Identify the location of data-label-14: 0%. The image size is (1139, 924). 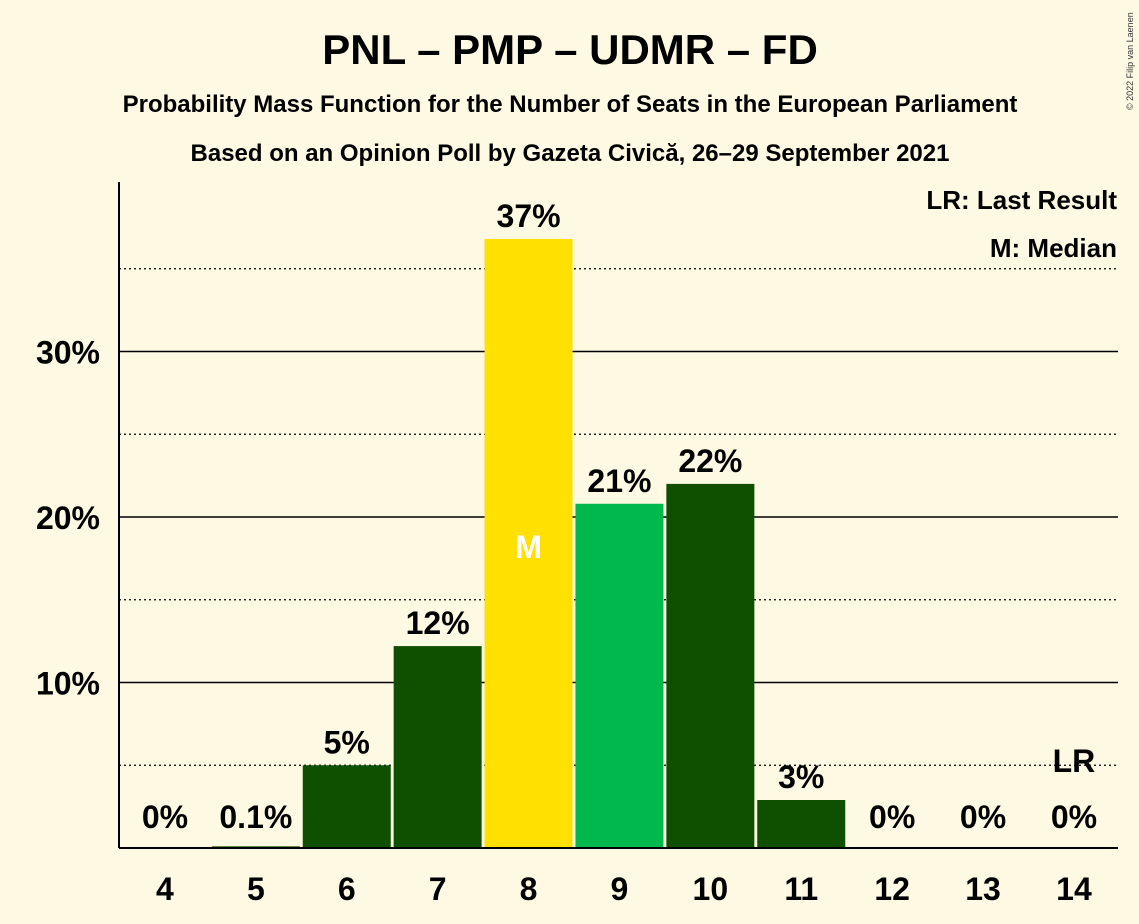
(1074, 817).